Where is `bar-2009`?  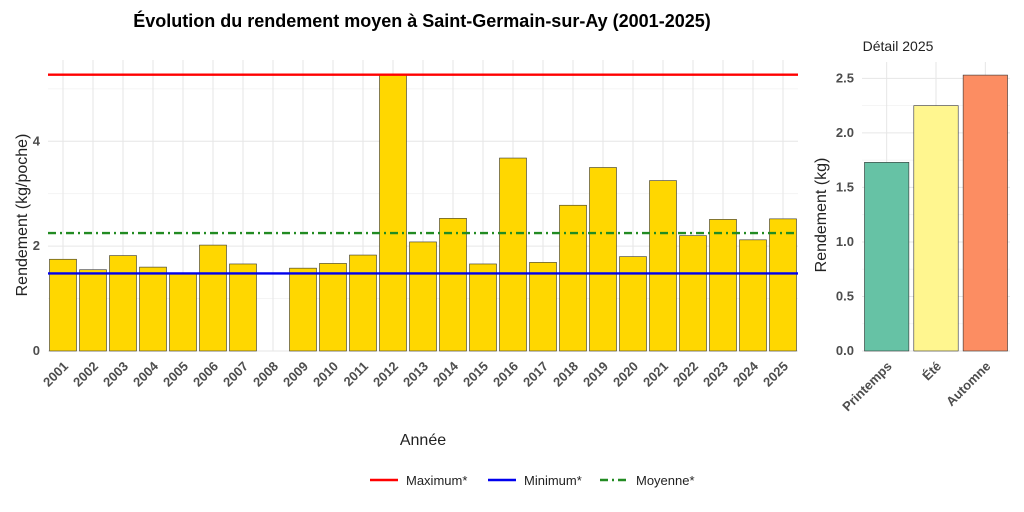
bar-2009 is located at coordinates (303, 309).